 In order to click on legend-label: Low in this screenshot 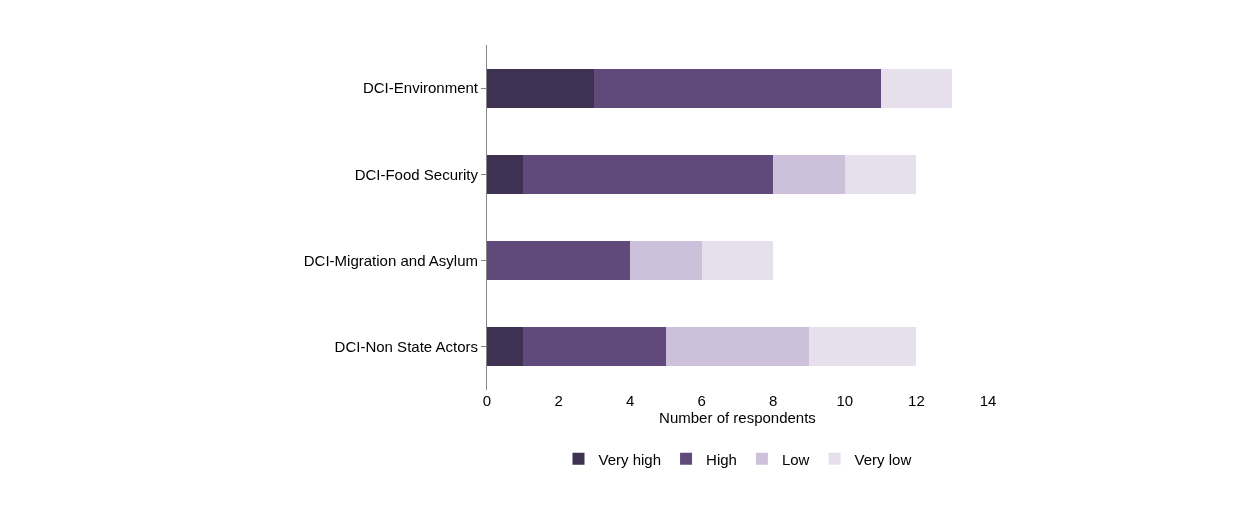, I will do `click(795, 459)`.